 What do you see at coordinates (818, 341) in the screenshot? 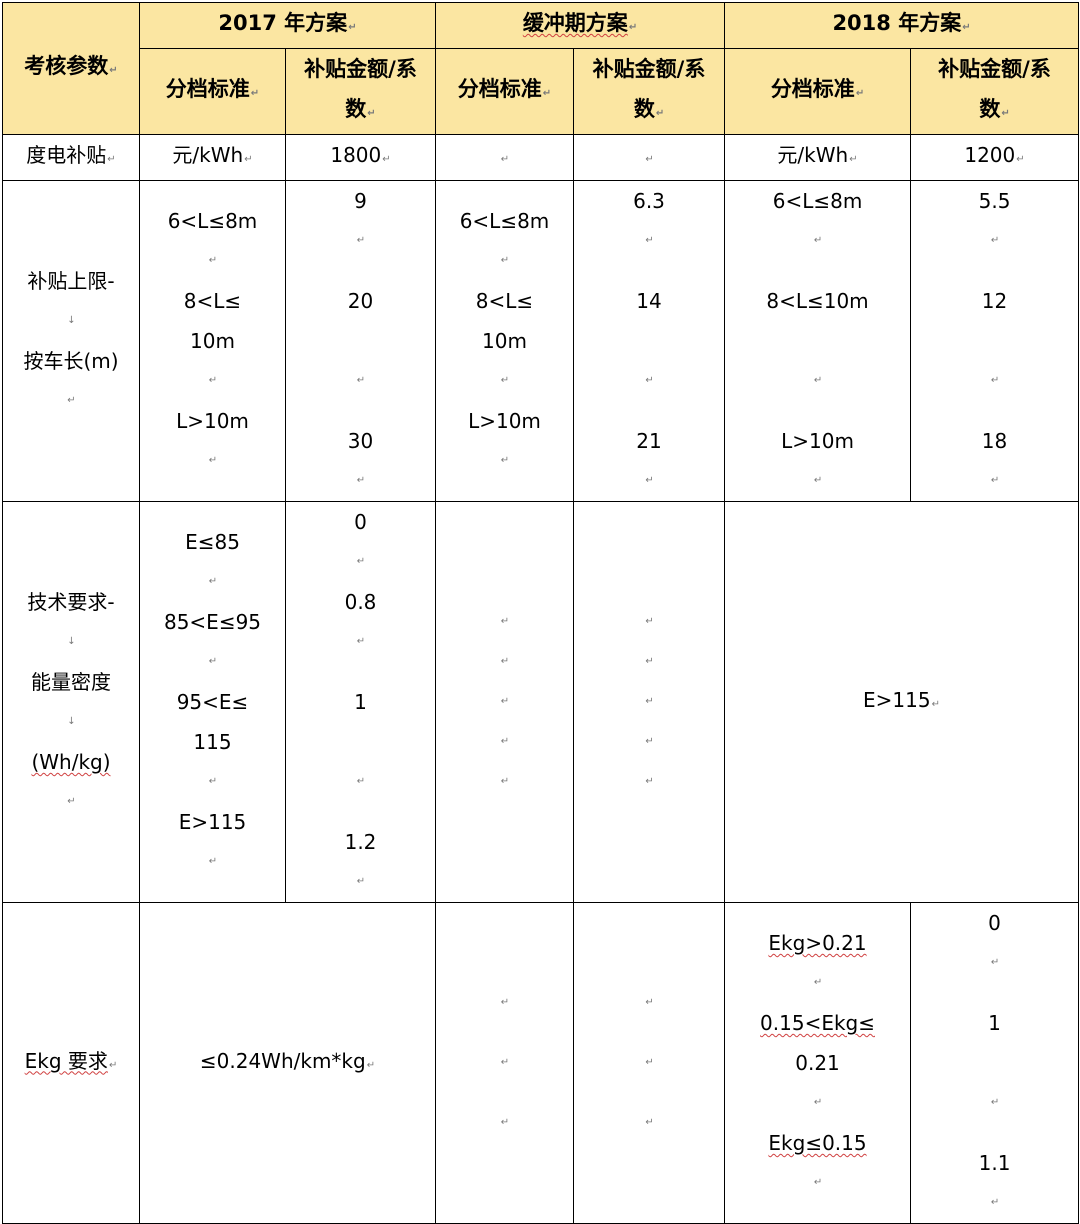
I see `cell-2018-std: 6<L≤8m ↵ 8<L≤10m ↵ L>10m ↵` at bounding box center [818, 341].